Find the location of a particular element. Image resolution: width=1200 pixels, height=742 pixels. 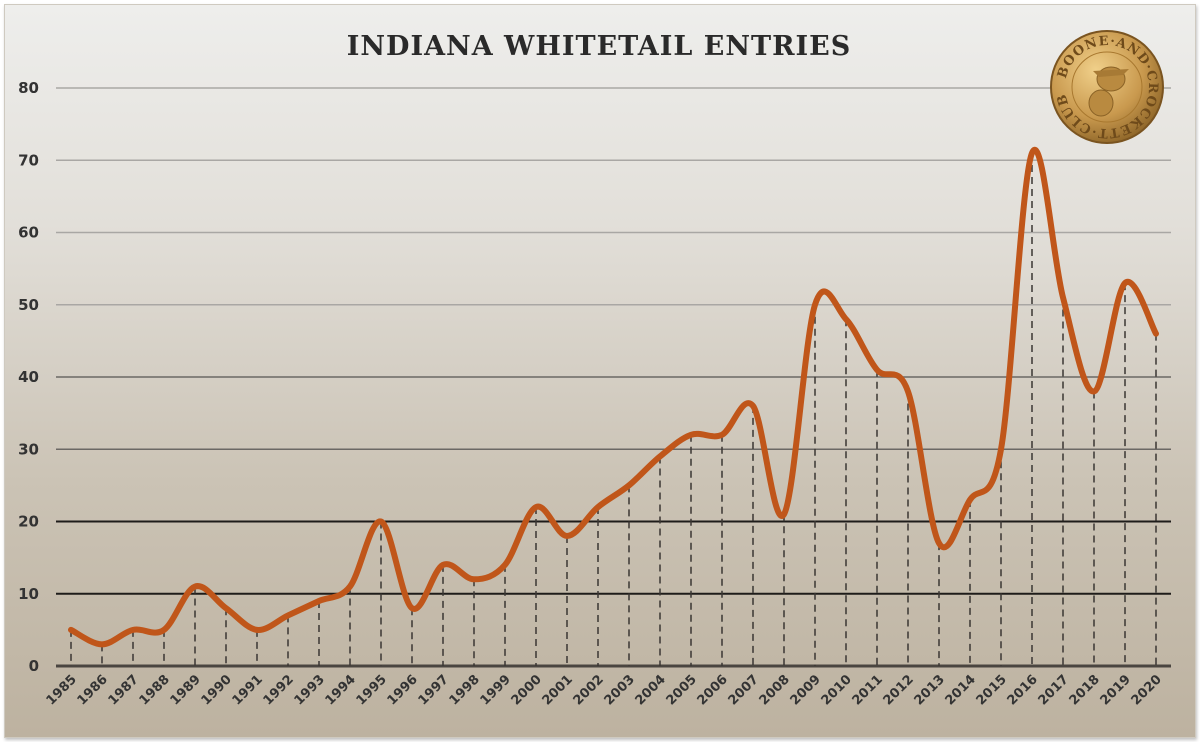

x-tick-label: 2018 is located at coordinates (1085, 690).